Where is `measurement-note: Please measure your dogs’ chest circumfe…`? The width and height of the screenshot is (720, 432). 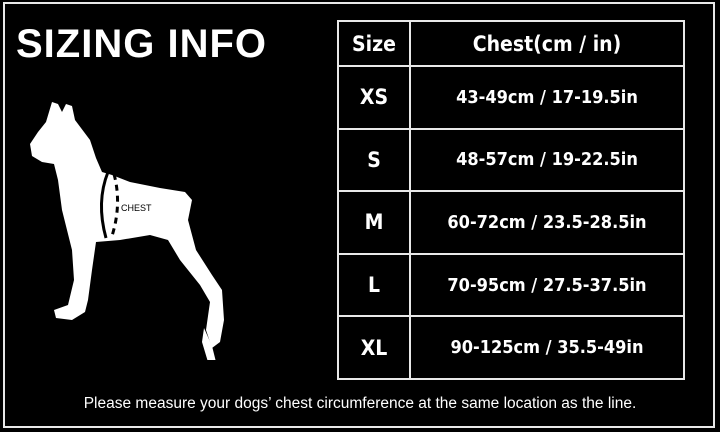 measurement-note: Please measure your dogs’ chest circumfe… is located at coordinates (360, 403).